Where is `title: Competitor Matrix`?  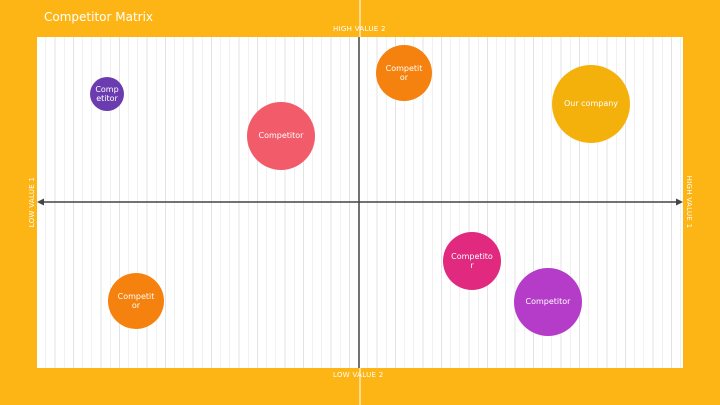 title: Competitor Matrix is located at coordinates (99, 17).